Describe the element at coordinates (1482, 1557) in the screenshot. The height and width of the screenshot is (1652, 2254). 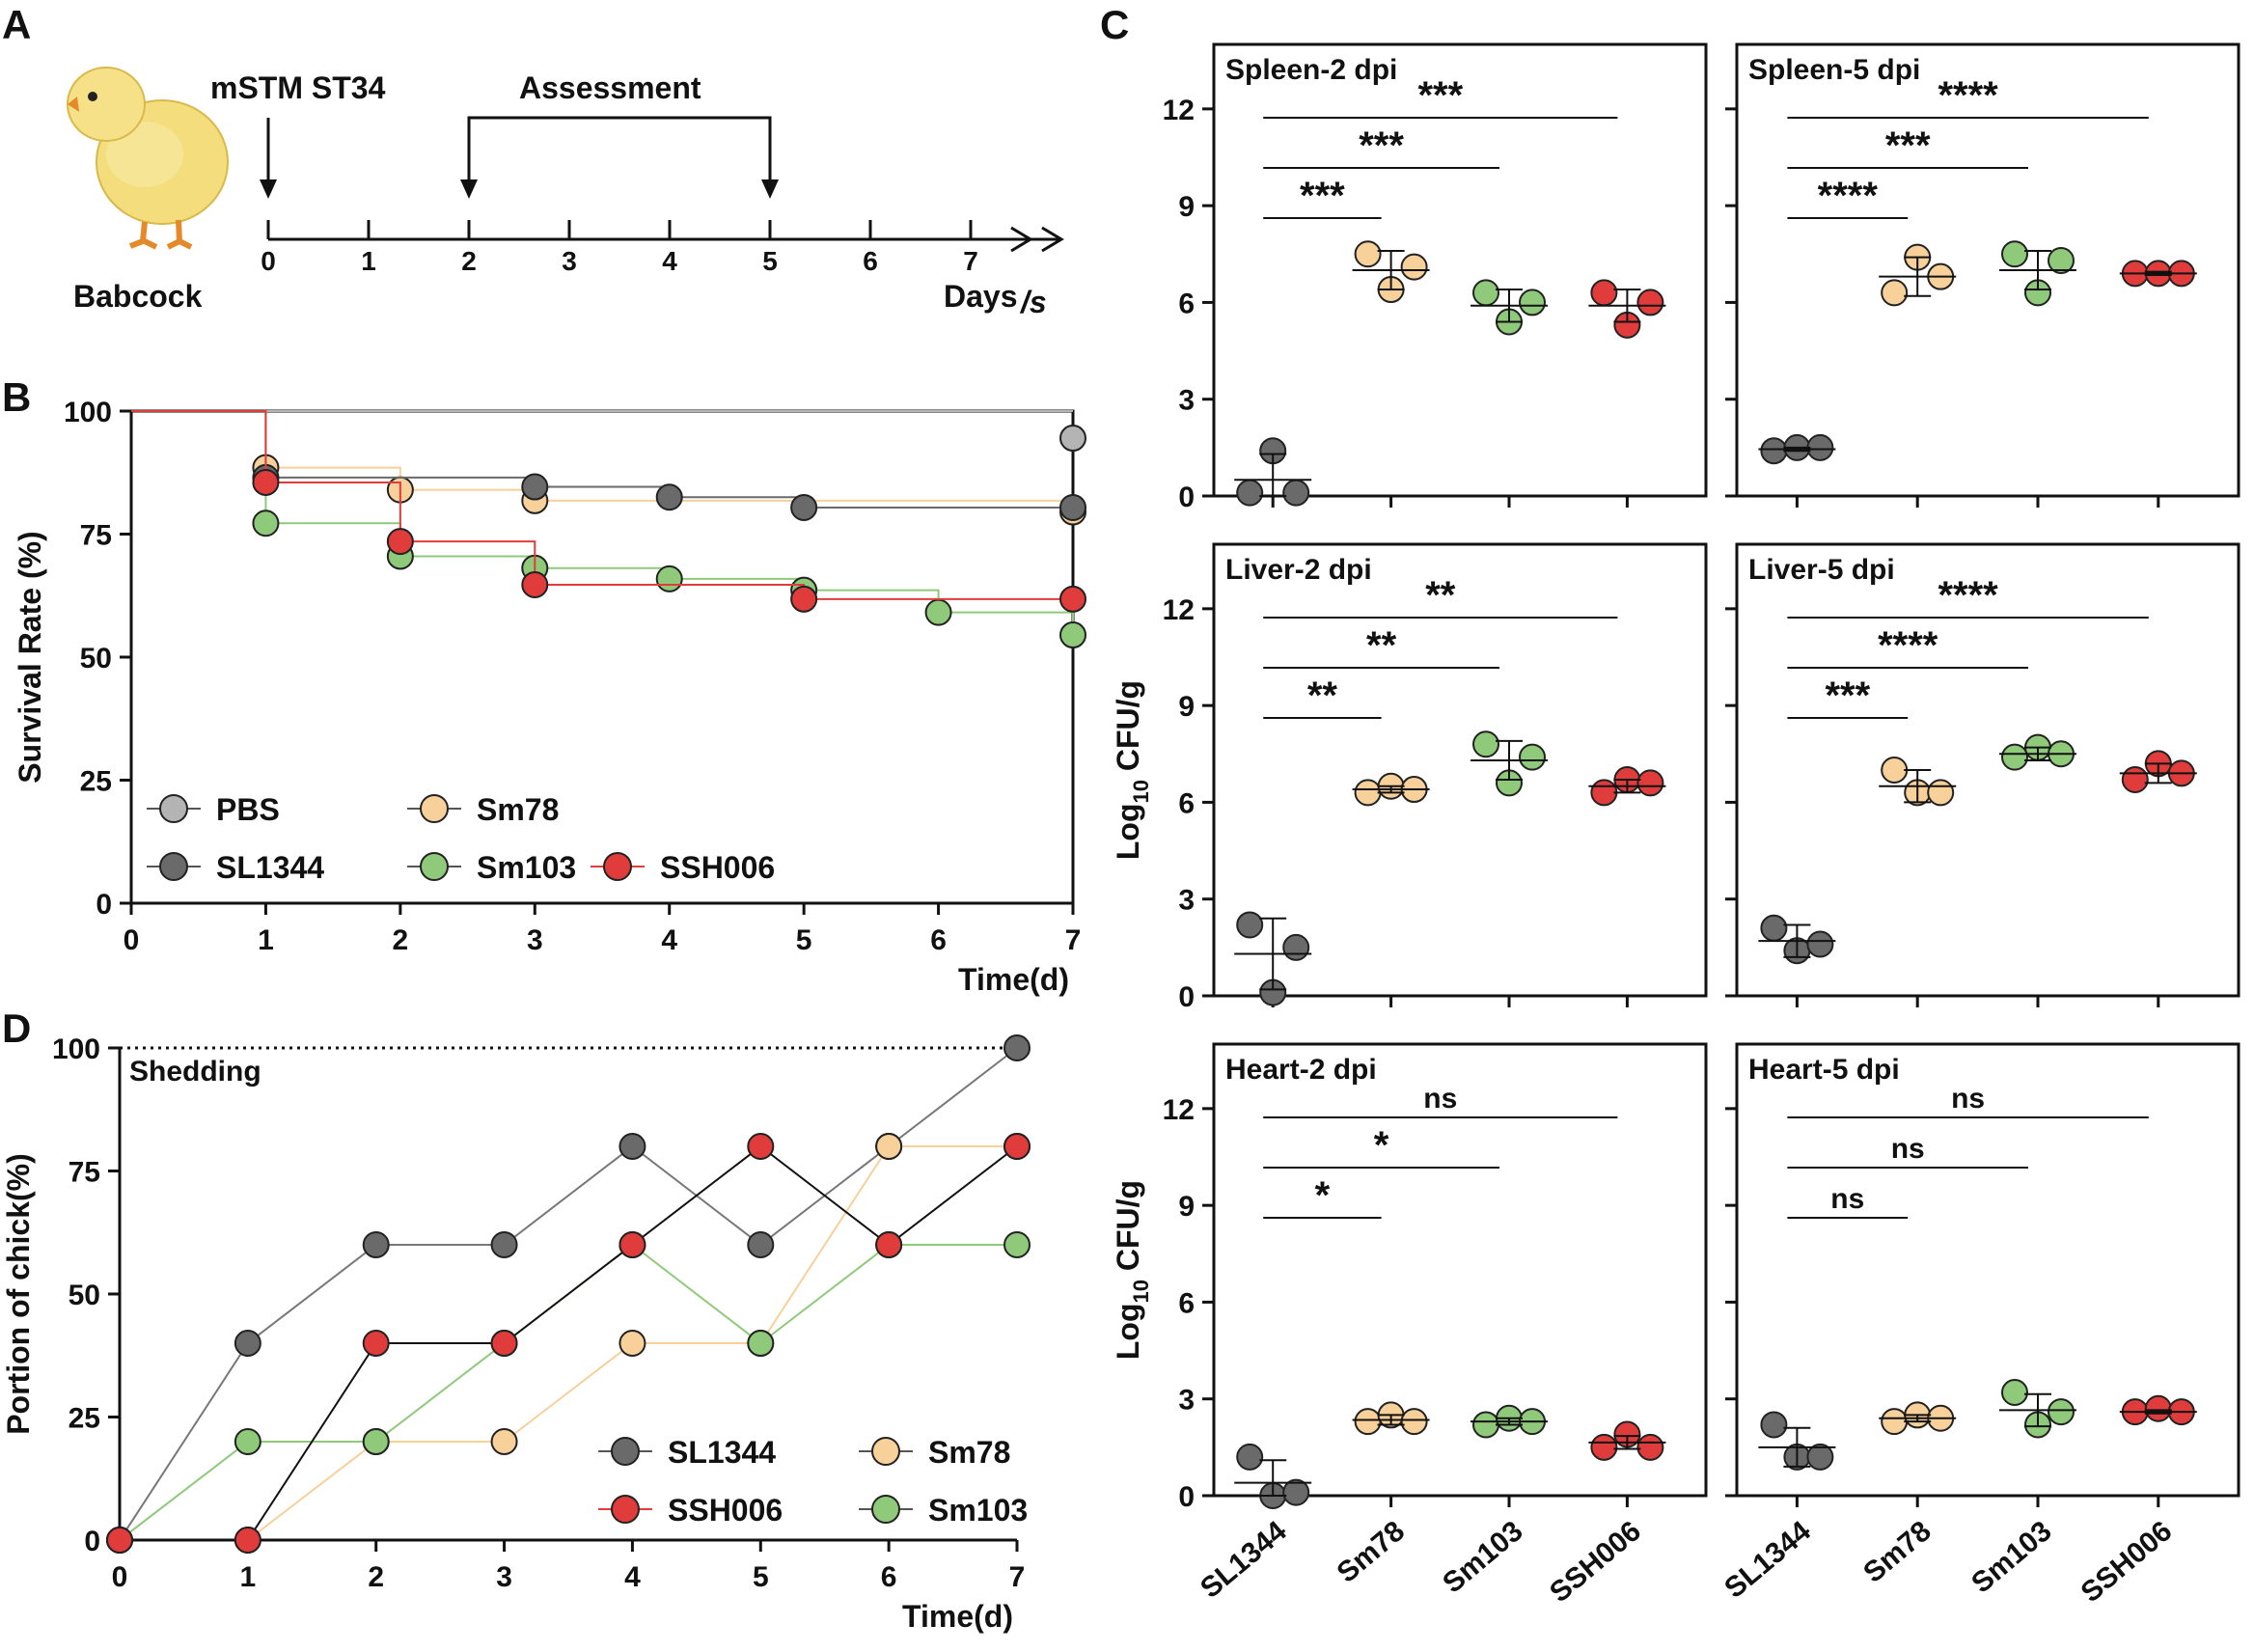
I see `category-label: Sm103` at that location.